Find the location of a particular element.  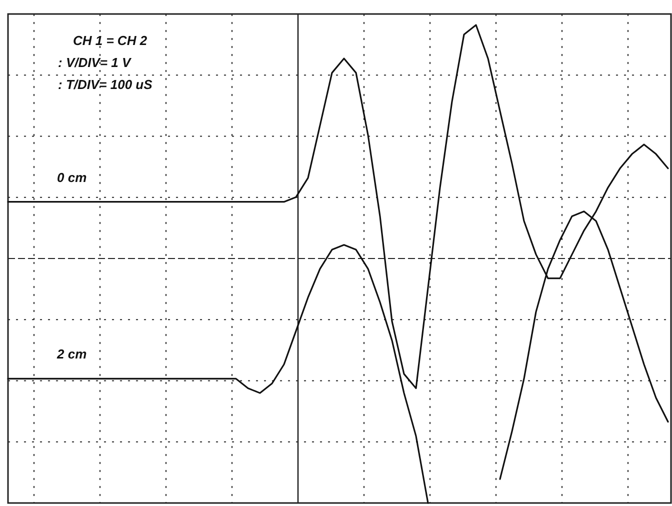

series-label: 2 cm is located at coordinates (72, 354).